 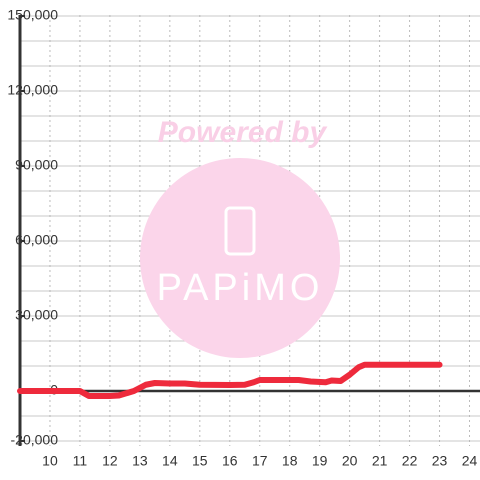 What do you see at coordinates (410, 461) in the screenshot?
I see `x-tick-label: 22` at bounding box center [410, 461].